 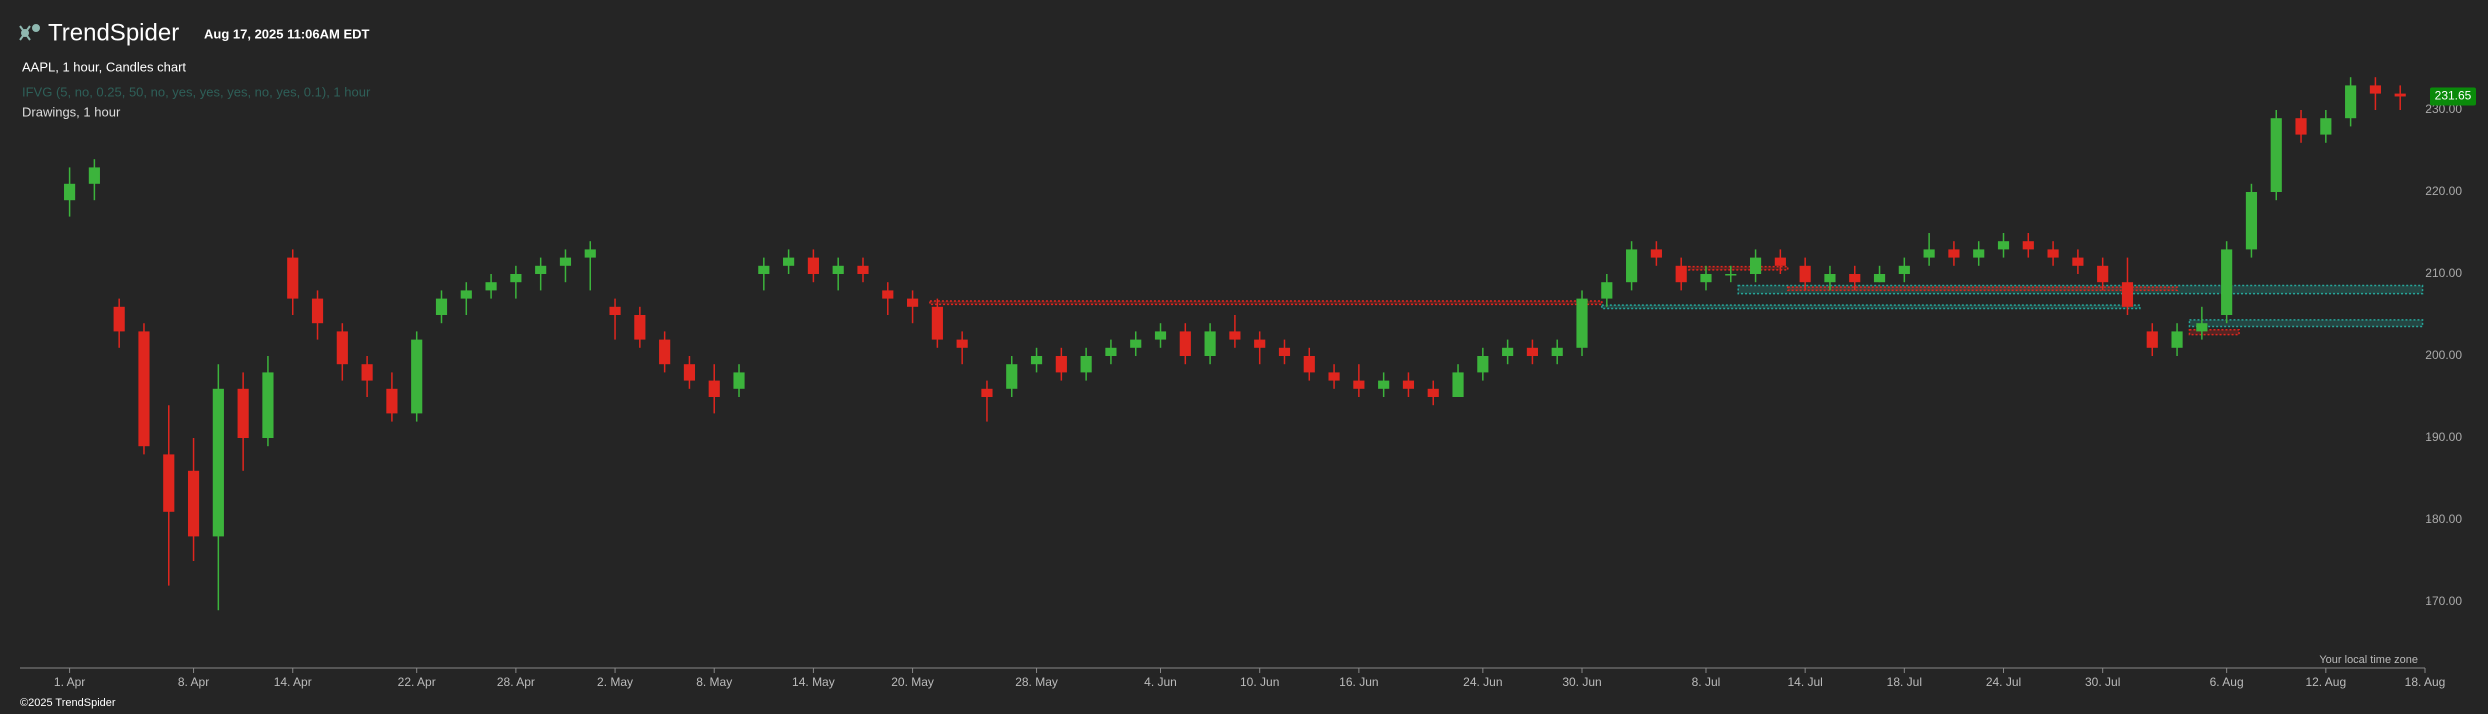 I want to click on x-tick-label: 30. Jul, so click(x=2102, y=682).